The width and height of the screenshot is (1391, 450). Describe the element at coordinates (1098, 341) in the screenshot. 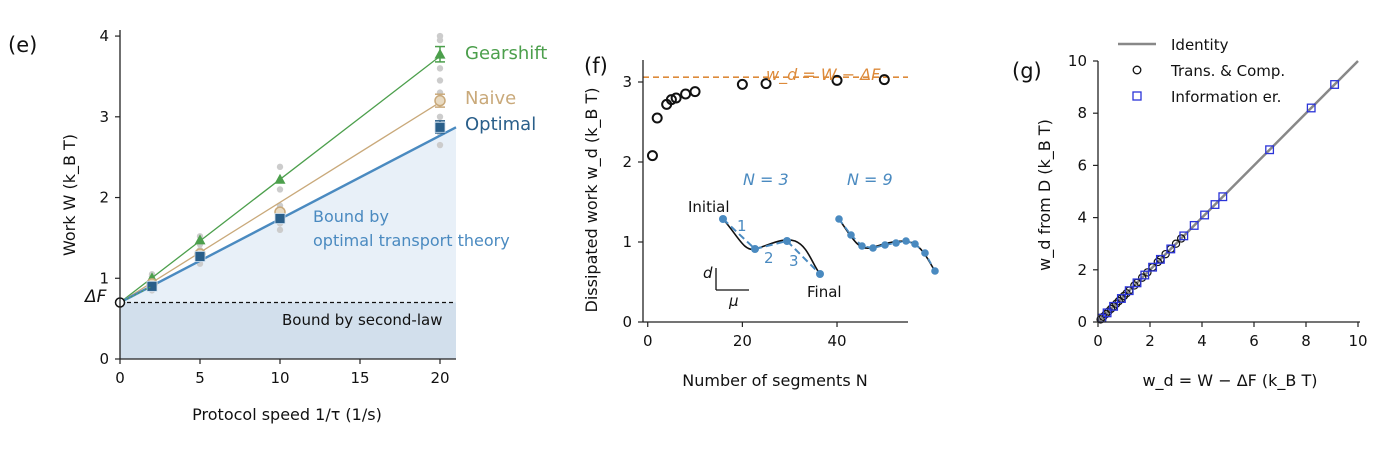

I see `g-x-tick-label: 0` at that location.